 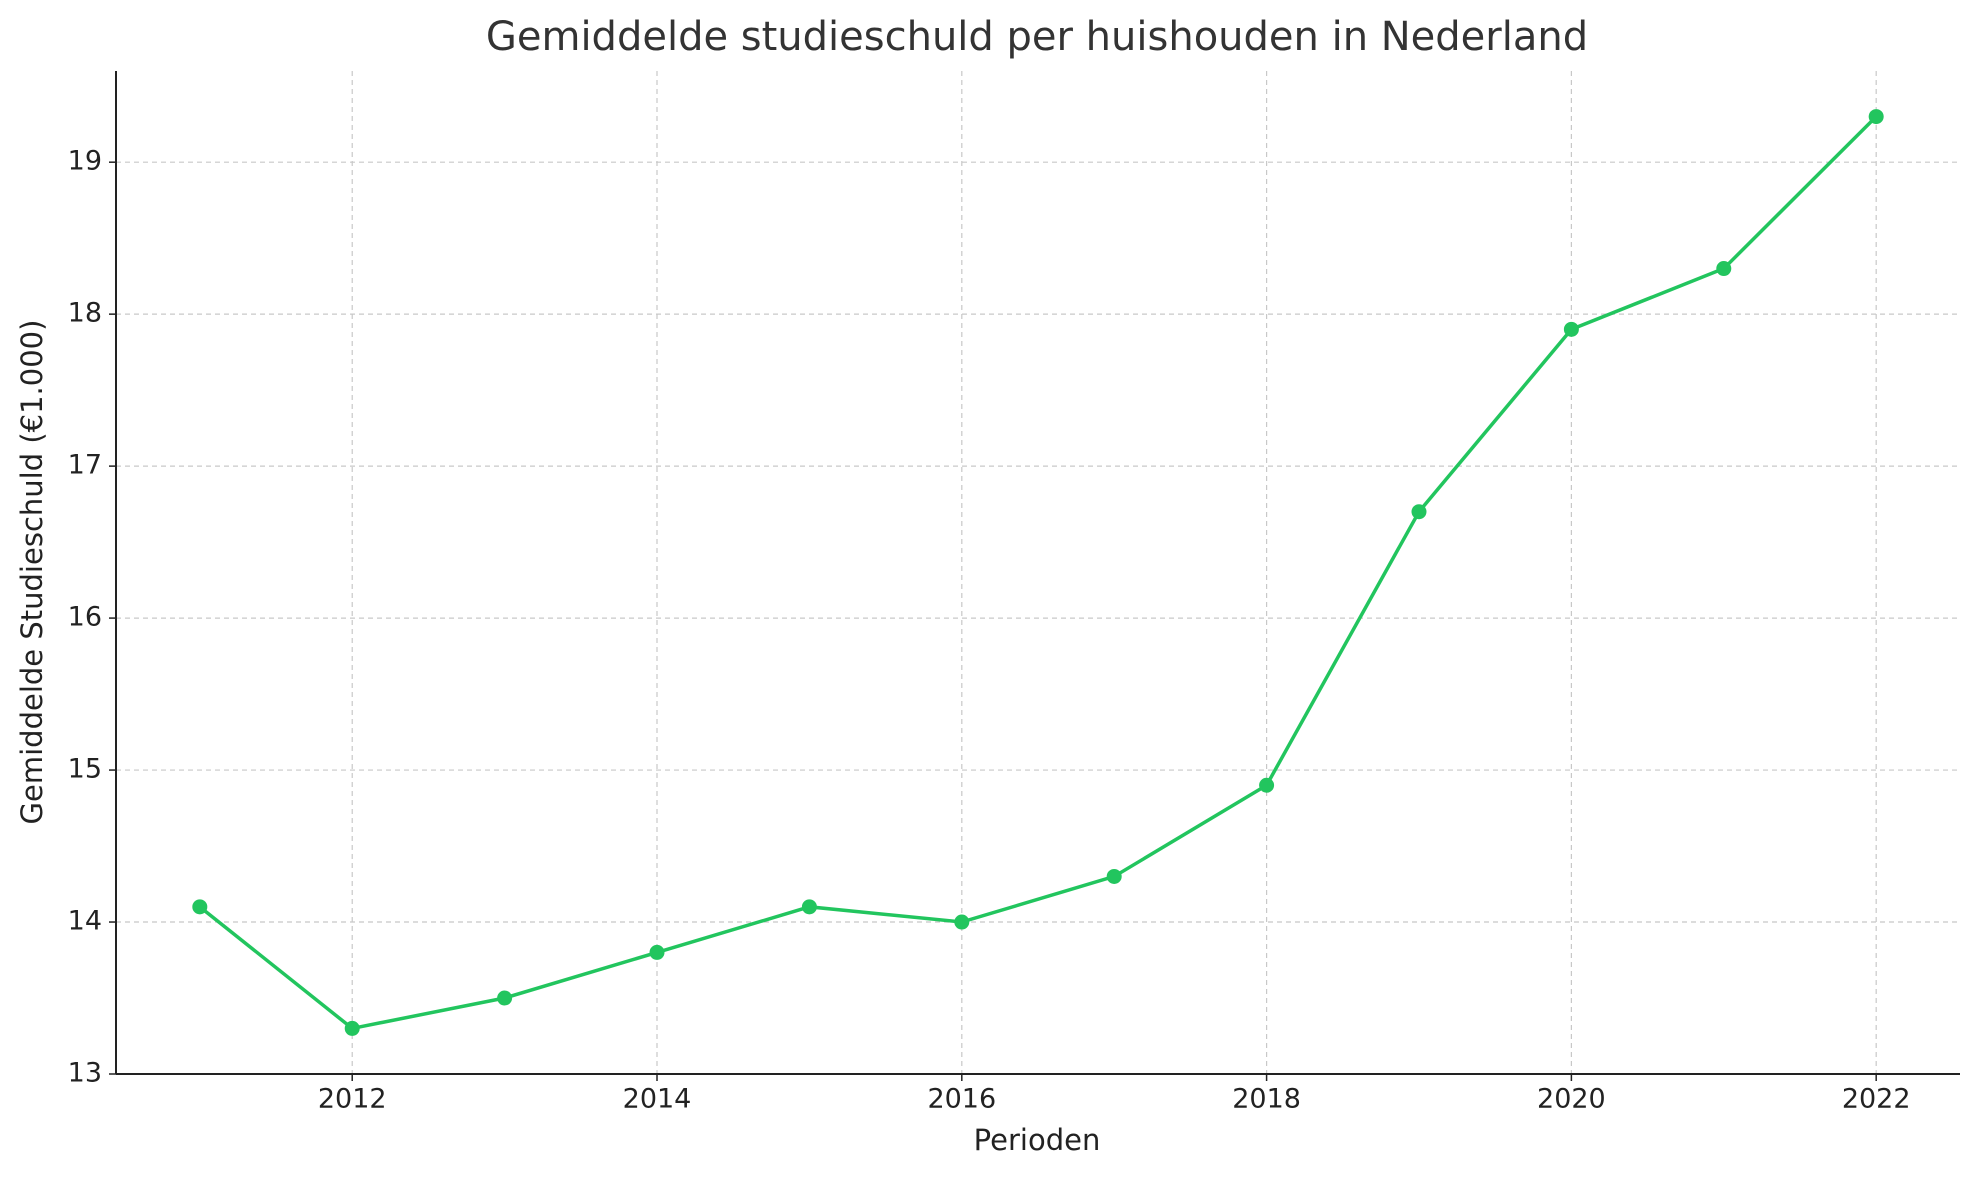 I want to click on x-axis-label: Perioden, so click(x=1037, y=1140).